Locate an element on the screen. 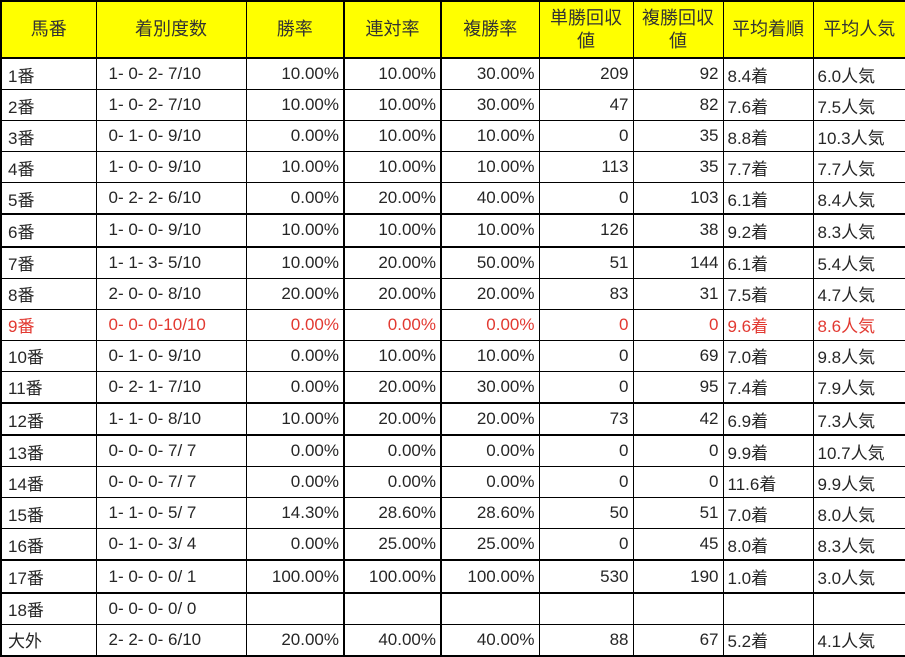 Image resolution: width=905 pixels, height=657 pixels. win-rate-cell: 100.00% is located at coordinates (295, 576).